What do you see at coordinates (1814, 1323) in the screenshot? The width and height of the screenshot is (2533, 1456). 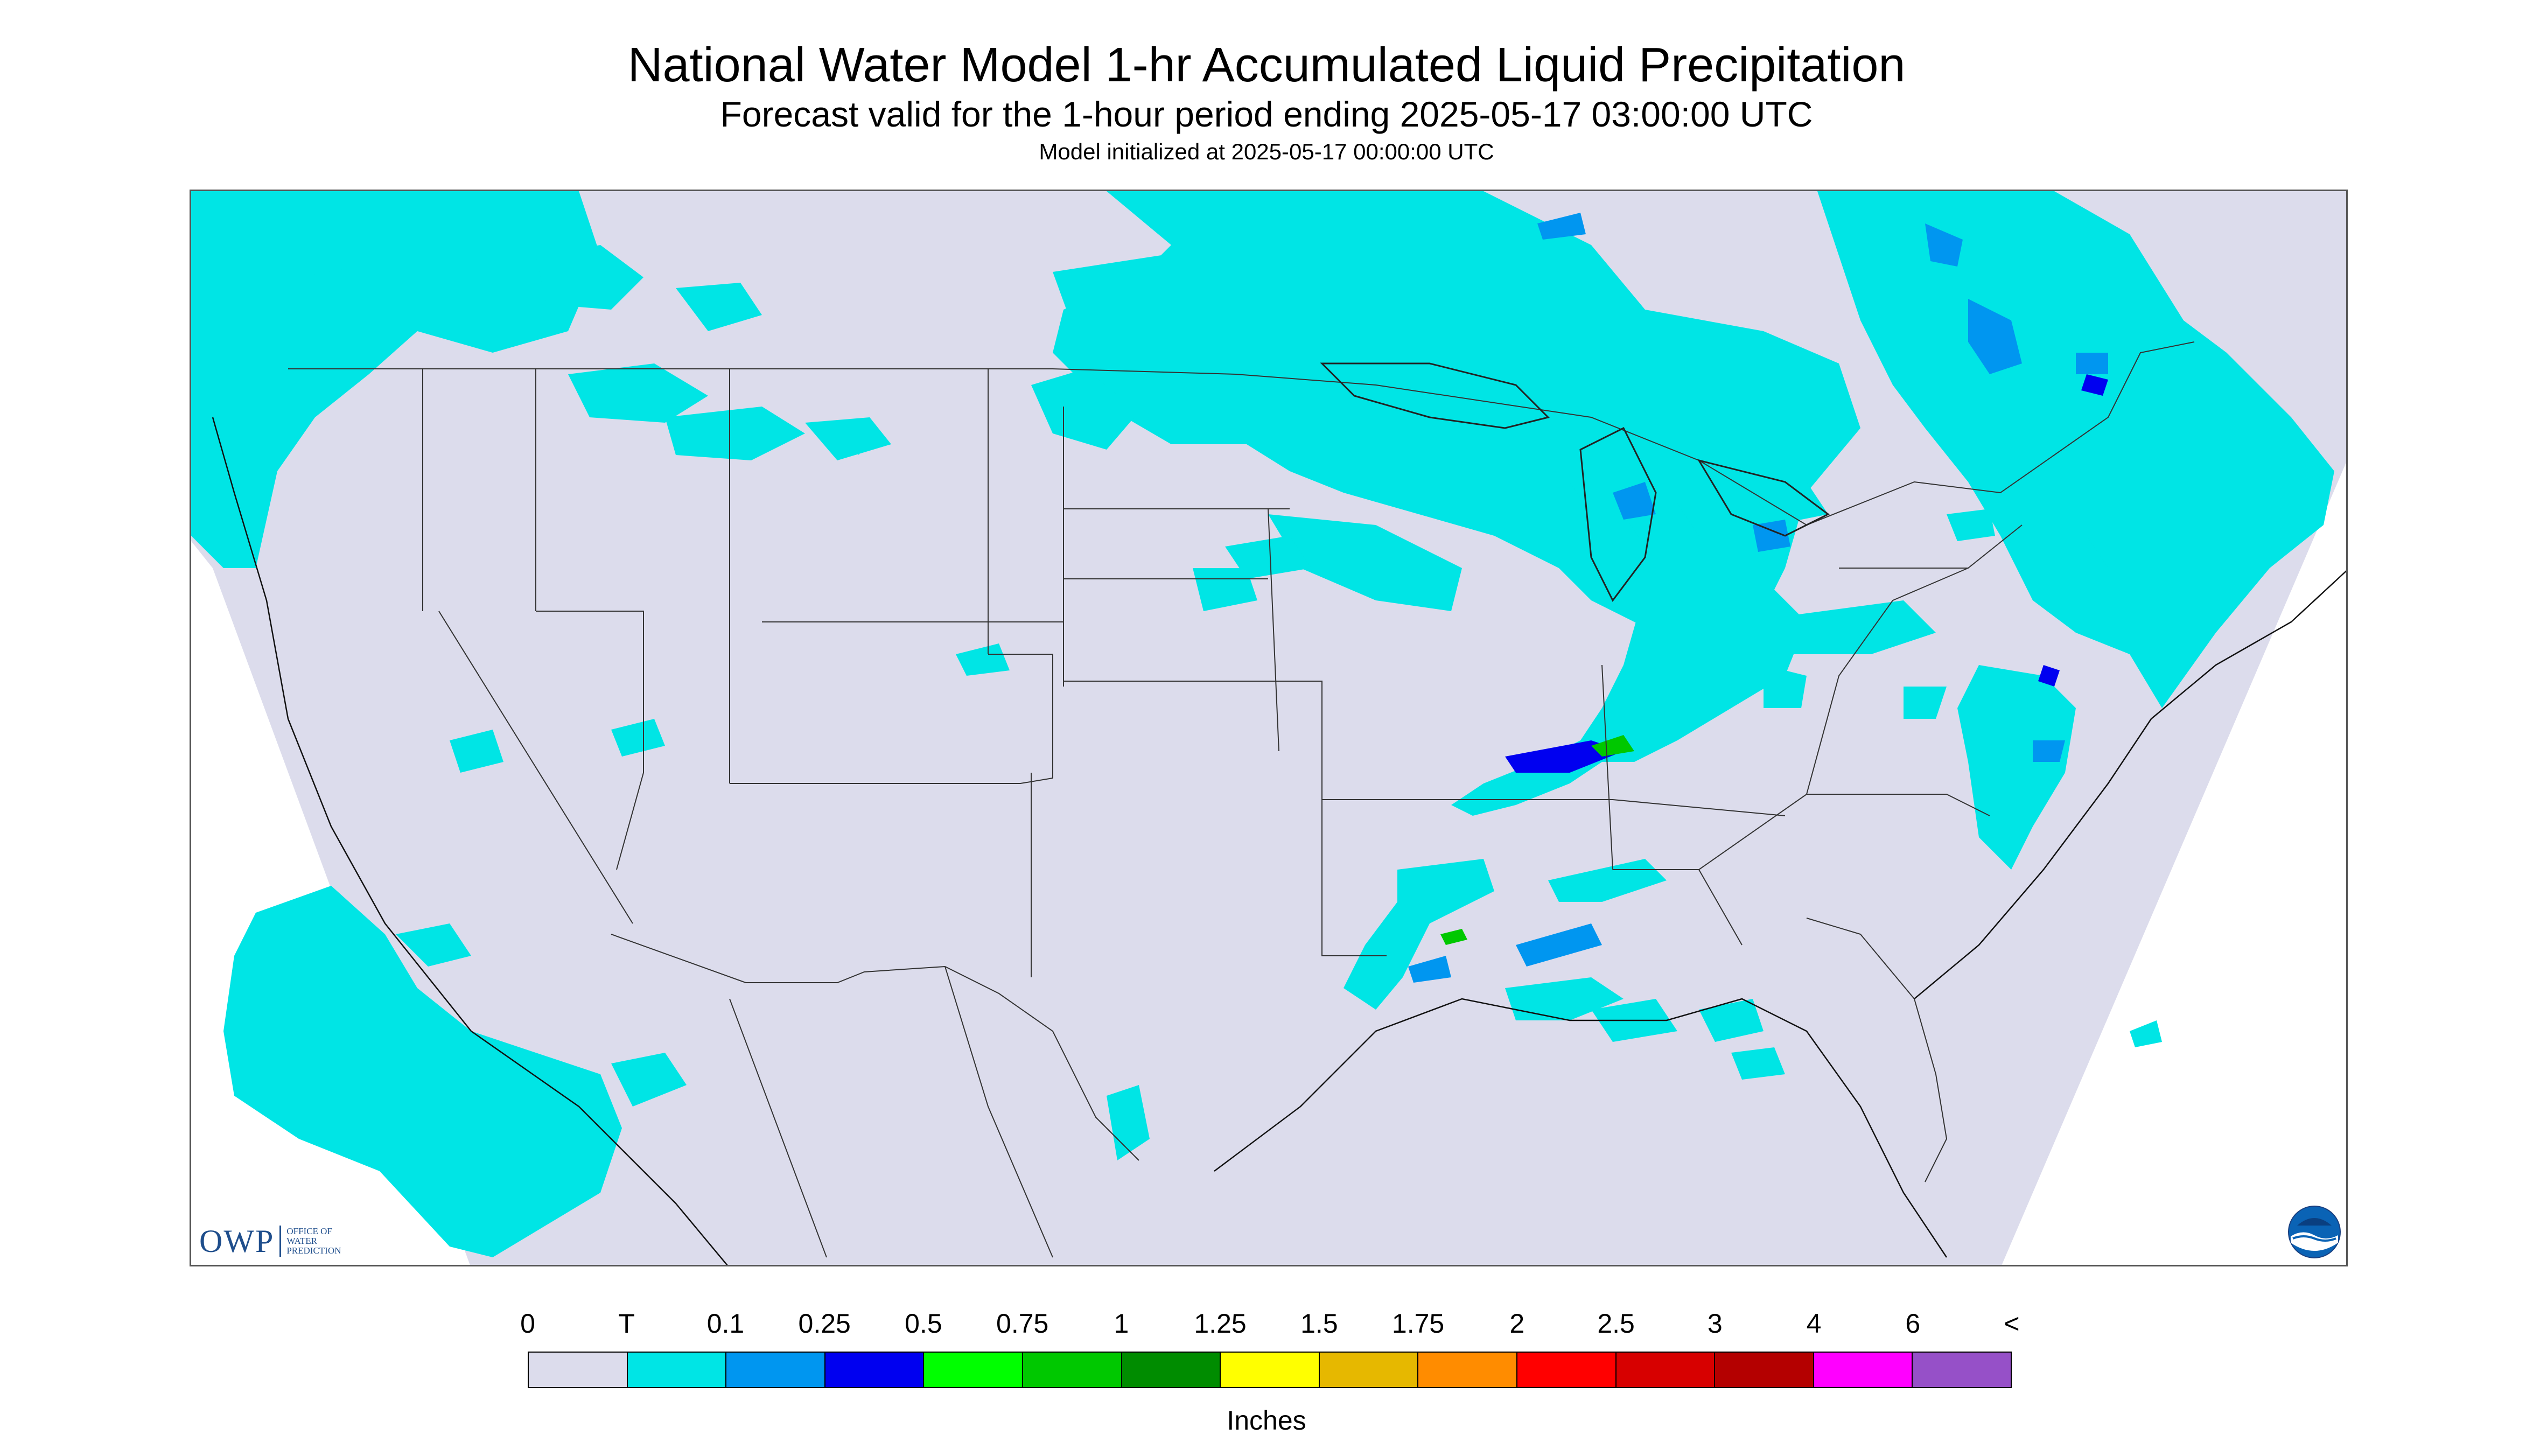 I see `legend-label: 4` at bounding box center [1814, 1323].